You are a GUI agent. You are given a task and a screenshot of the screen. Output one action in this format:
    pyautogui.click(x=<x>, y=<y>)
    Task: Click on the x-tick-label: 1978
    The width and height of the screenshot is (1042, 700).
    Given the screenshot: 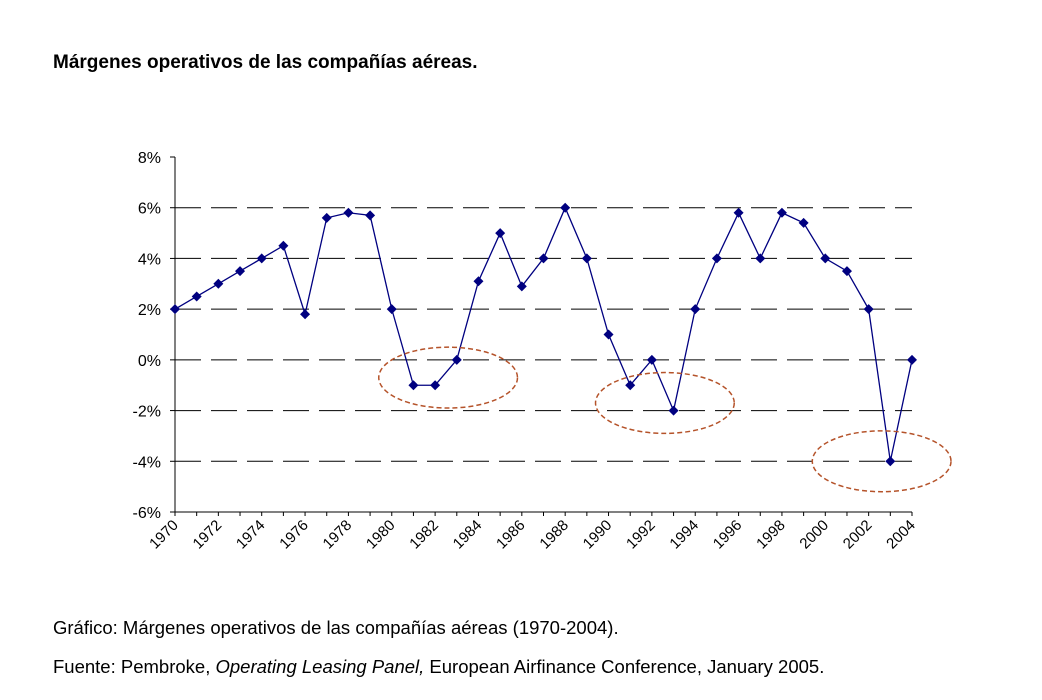 What is the action you would take?
    pyautogui.click(x=338, y=535)
    